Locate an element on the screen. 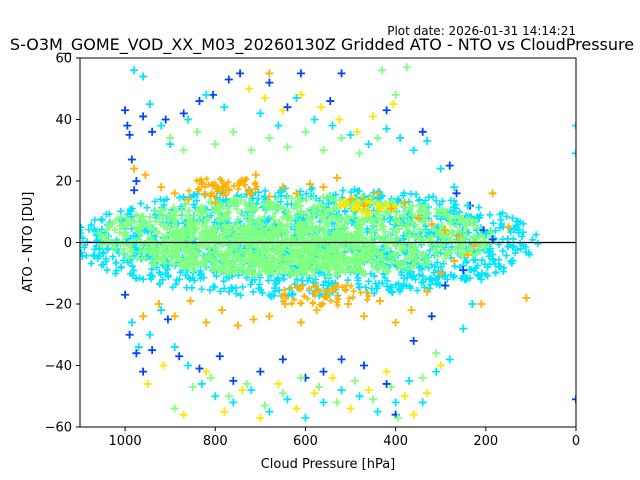 This screenshot has width=640, height=480. x-axis: 1000 800 600 400 200 0 is located at coordinates (344, 438).